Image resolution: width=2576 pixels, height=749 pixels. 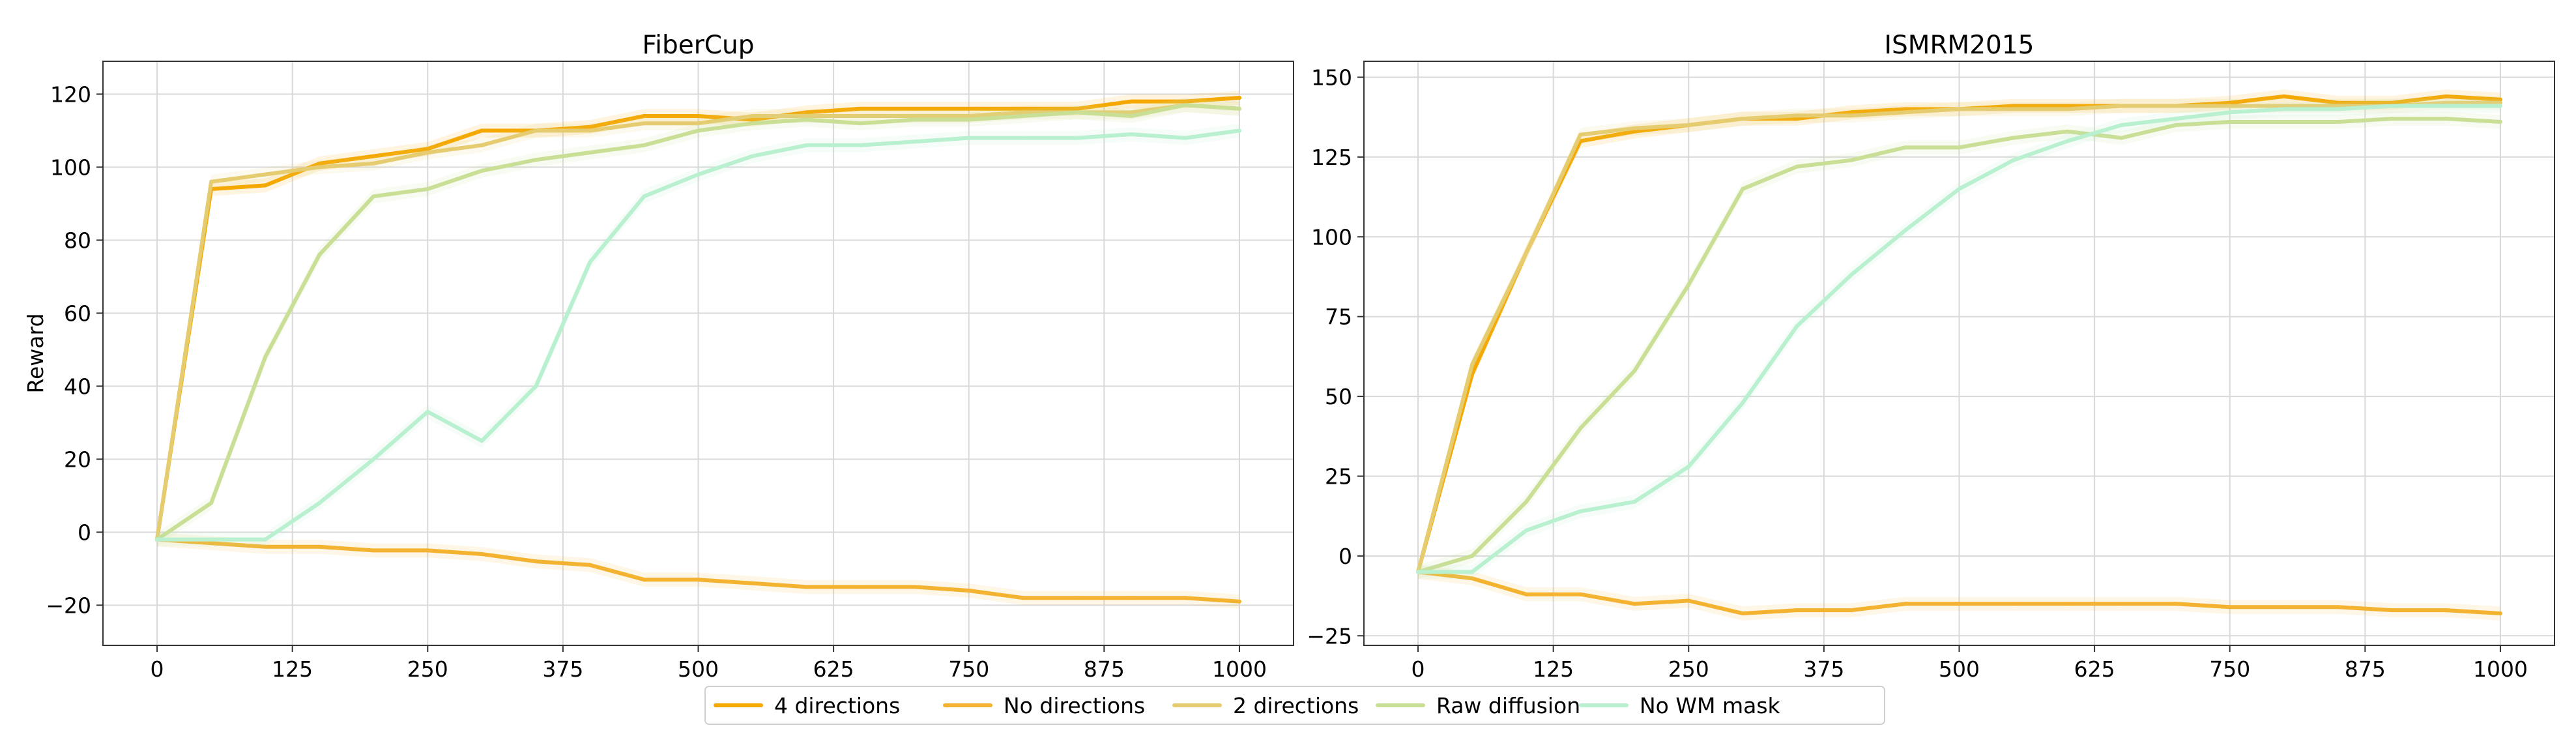 What do you see at coordinates (70, 94) in the screenshot?
I see `y-tick-label: 120` at bounding box center [70, 94].